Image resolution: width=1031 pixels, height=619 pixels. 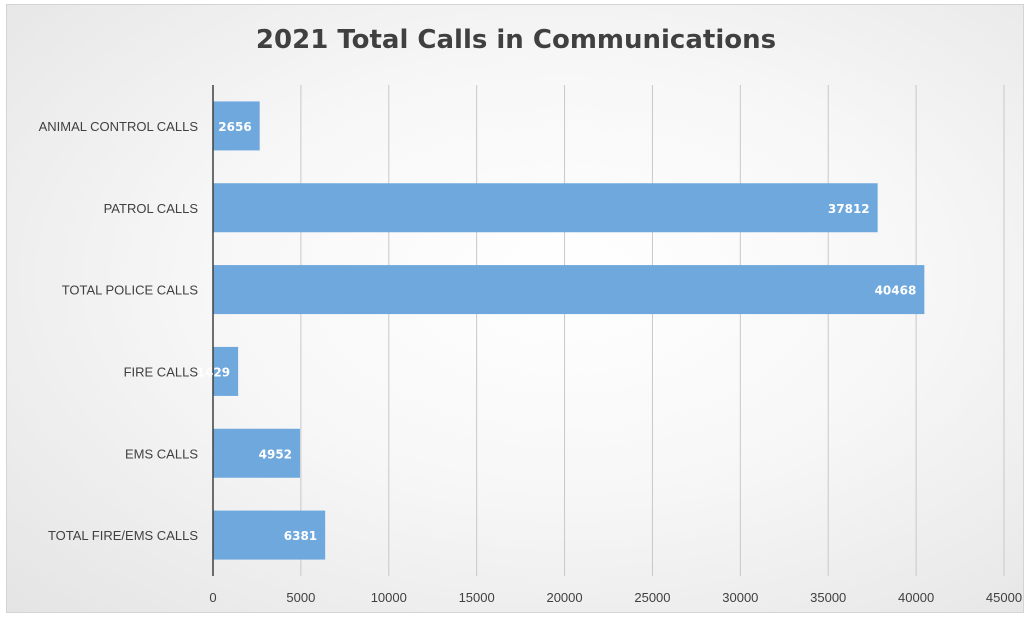 What do you see at coordinates (564, 597) in the screenshot?
I see `x-tick-label: 20000` at bounding box center [564, 597].